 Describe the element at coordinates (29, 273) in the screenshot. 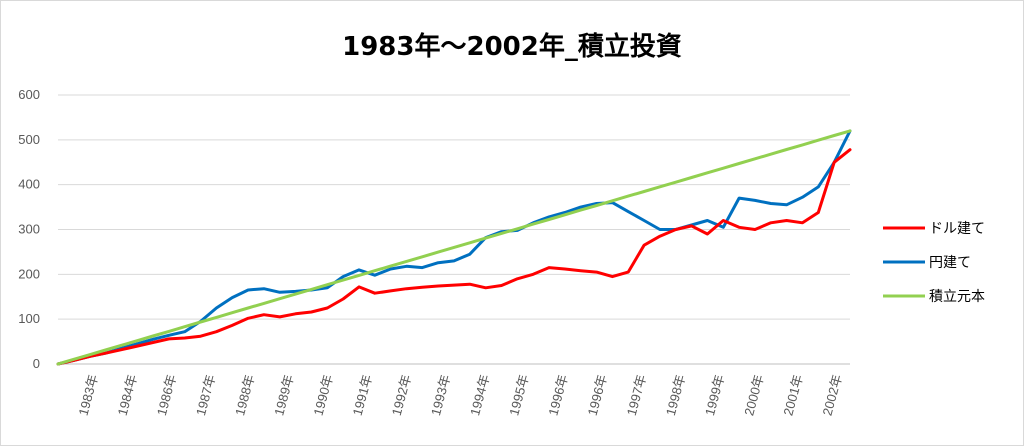

I see `y-tick-label: 200` at that location.